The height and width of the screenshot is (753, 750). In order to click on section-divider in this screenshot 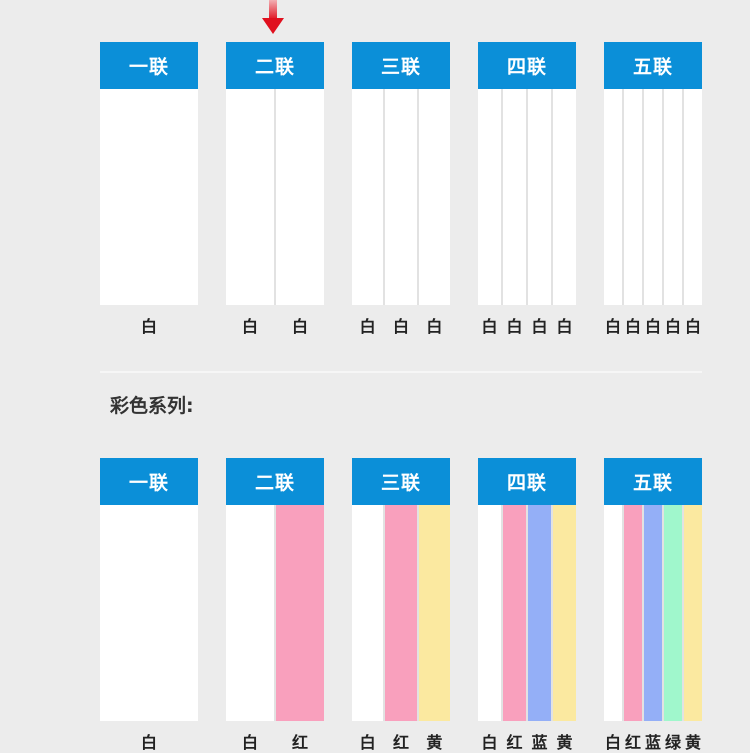, I will do `click(401, 372)`.